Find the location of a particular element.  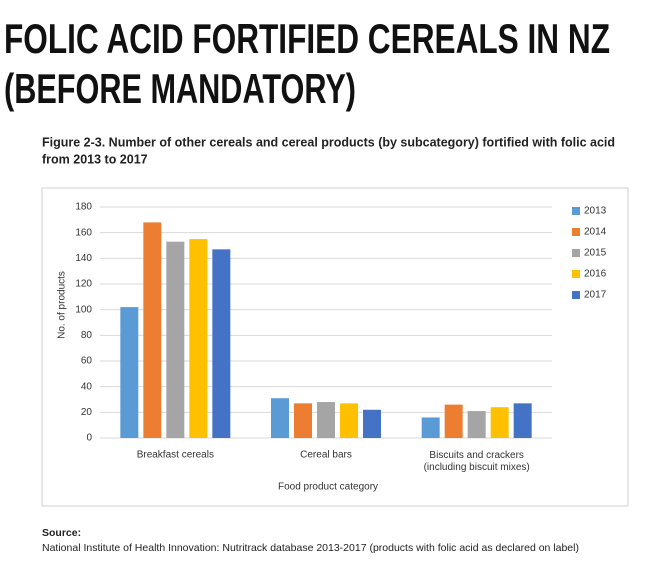

slide-title-line: (BEFORE MANDATORY) is located at coordinates (180, 88).